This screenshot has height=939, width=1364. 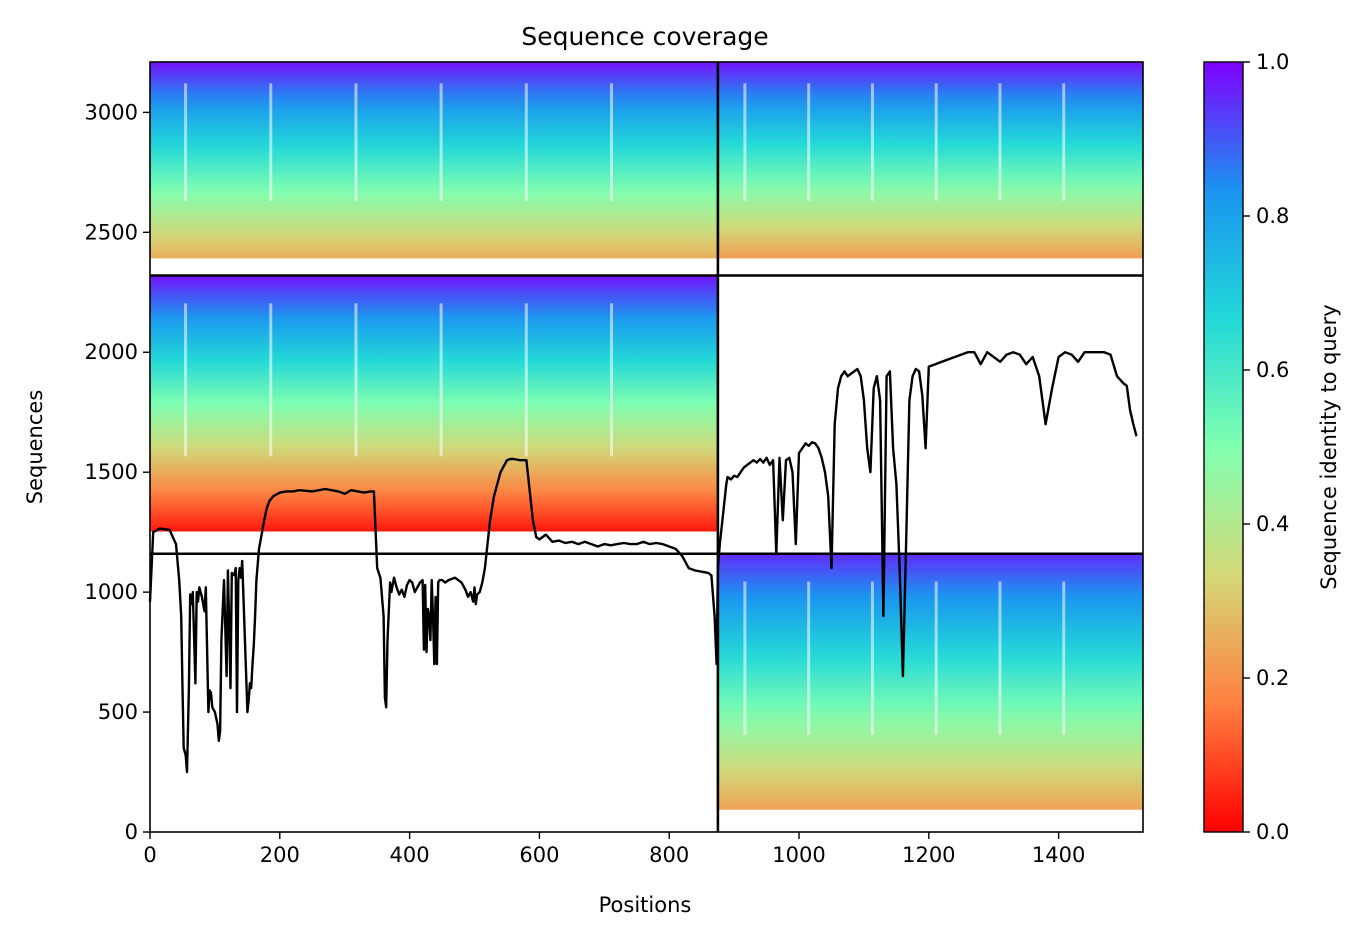 I want to click on x-tick-label: 600, so click(x=539, y=855).